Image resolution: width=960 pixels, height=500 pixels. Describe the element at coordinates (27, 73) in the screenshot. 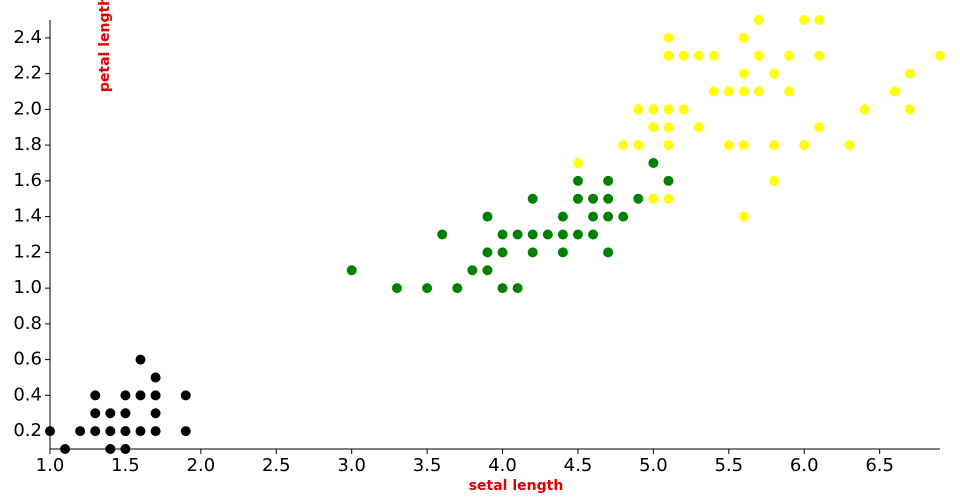

I see `y-tick-label: 2.2` at that location.